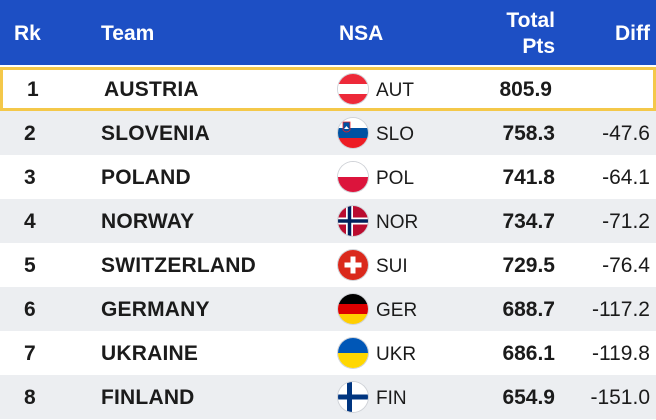 This screenshot has width=656, height=420. What do you see at coordinates (528, 133) in the screenshot?
I see `pts-cell: 758.3` at bounding box center [528, 133].